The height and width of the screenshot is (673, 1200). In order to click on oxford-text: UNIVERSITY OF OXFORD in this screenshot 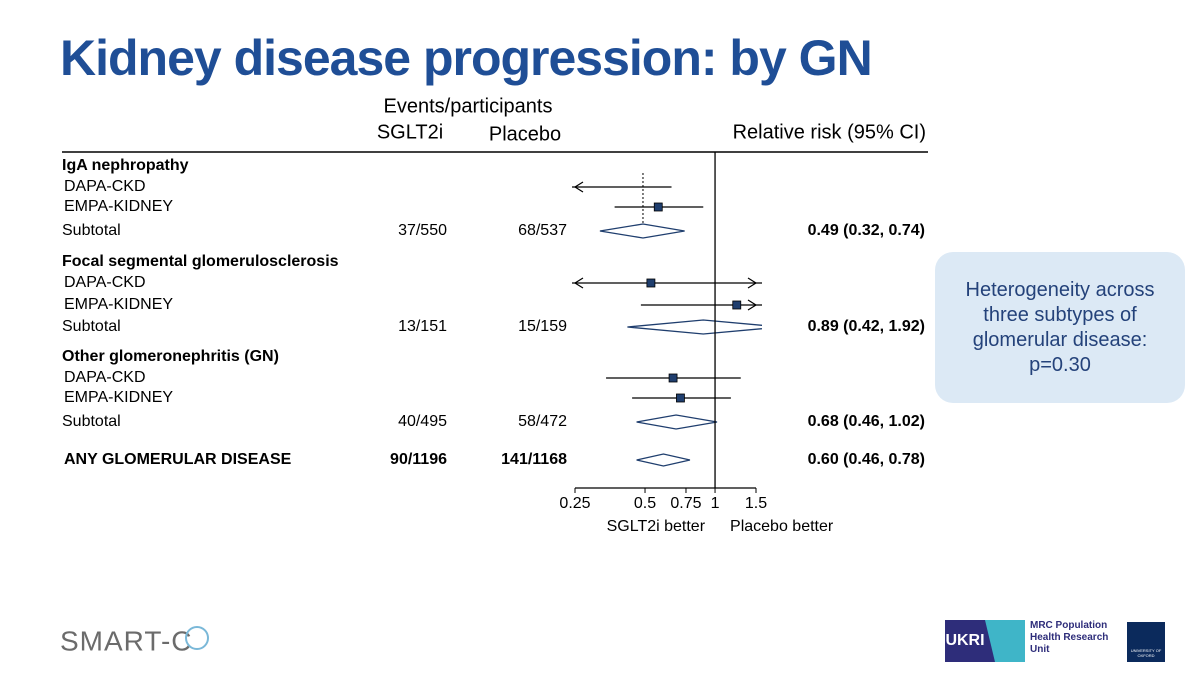, I will do `click(1146, 653)`.